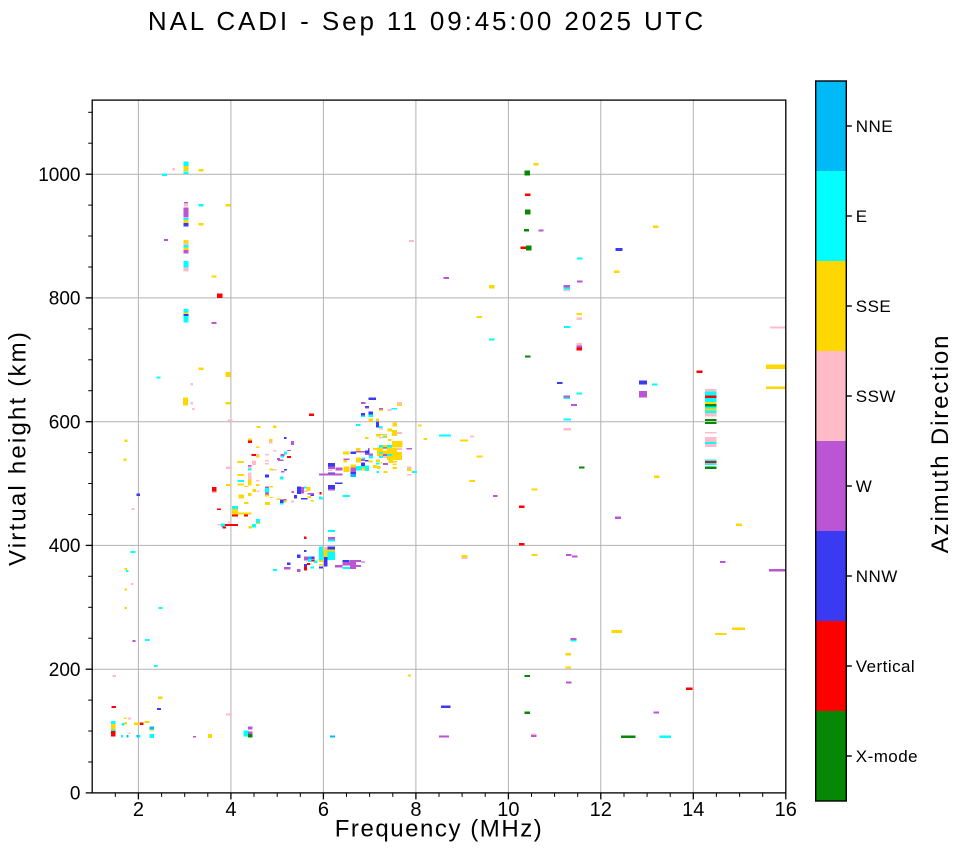 The width and height of the screenshot is (958, 857). What do you see at coordinates (873, 306) in the screenshot?
I see `svg-text: SSE` at bounding box center [873, 306].